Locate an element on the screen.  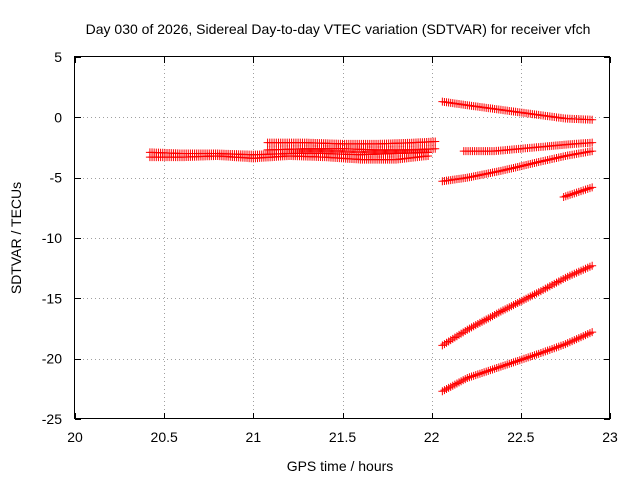
y-tick-label: -25 is located at coordinates (52, 419).